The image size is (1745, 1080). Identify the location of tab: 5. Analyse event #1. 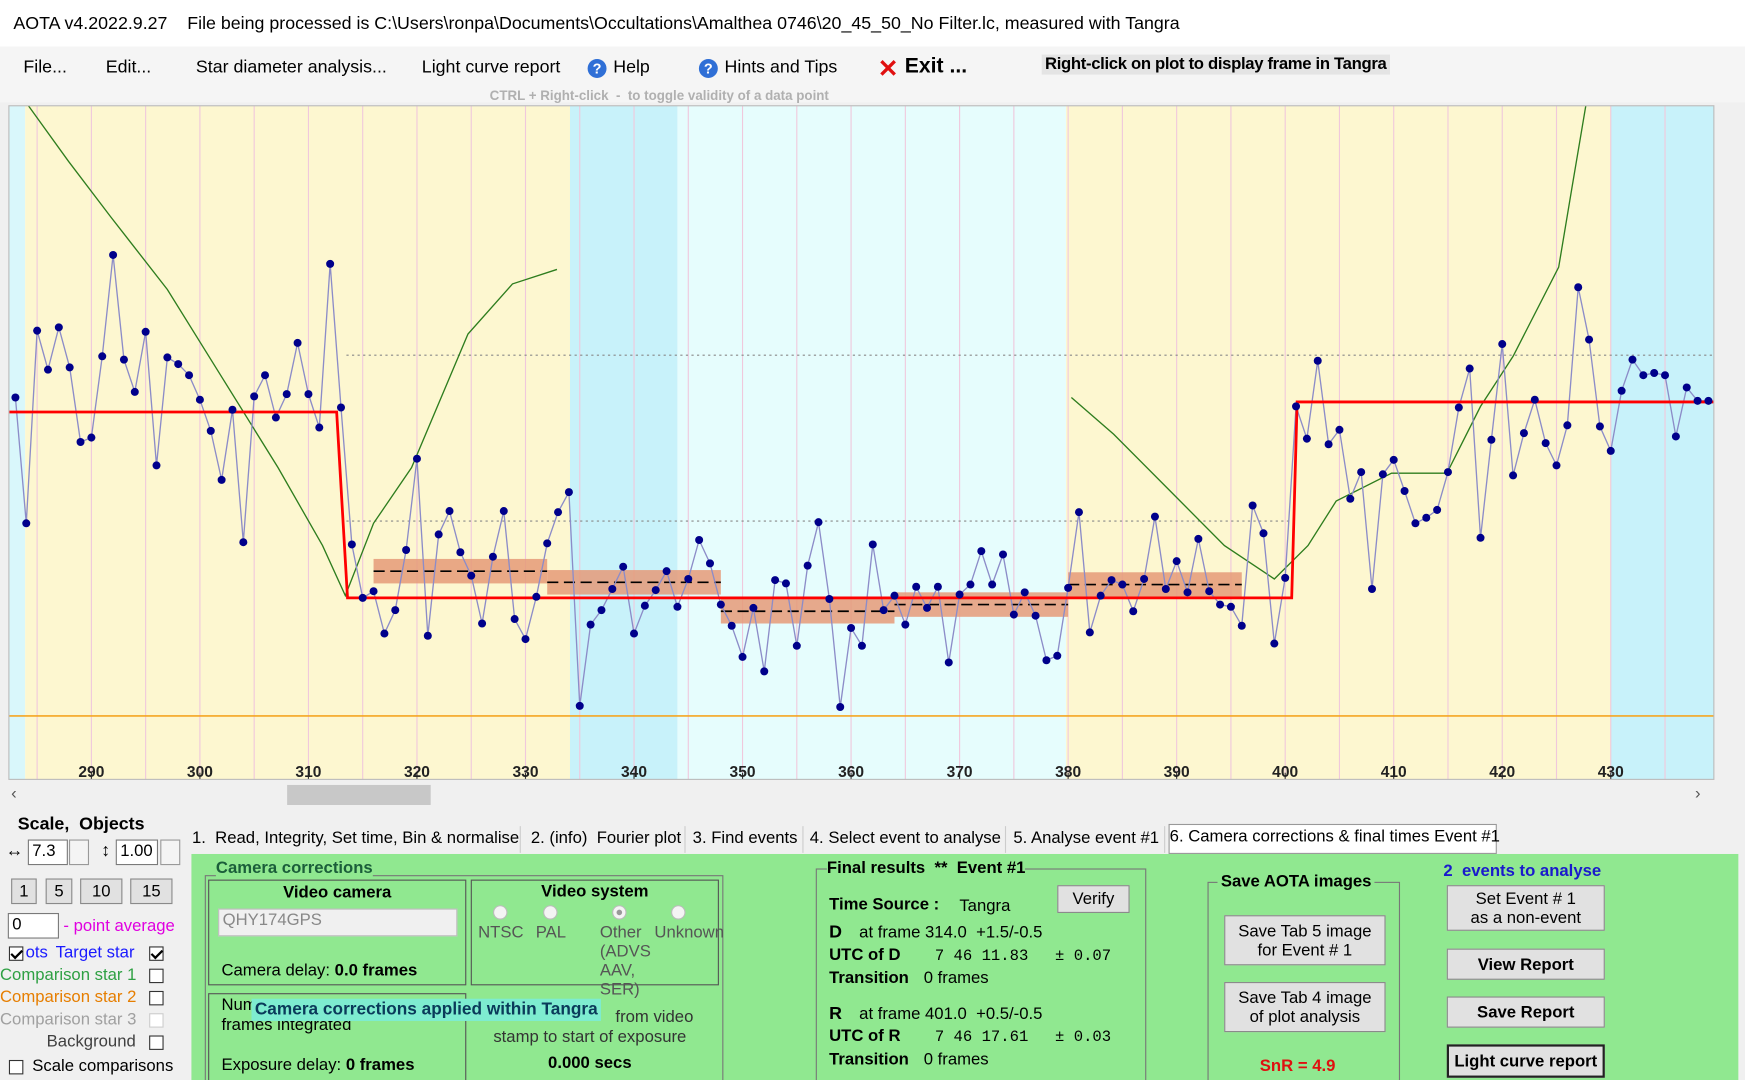
(1087, 839).